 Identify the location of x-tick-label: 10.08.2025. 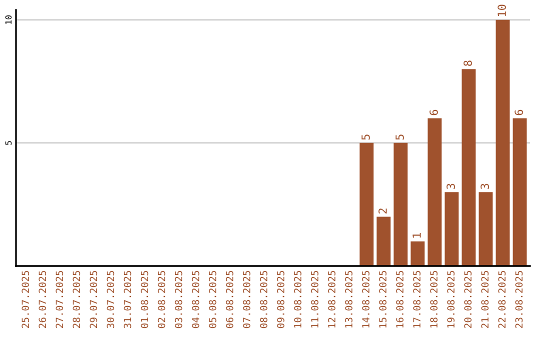
(298, 299).